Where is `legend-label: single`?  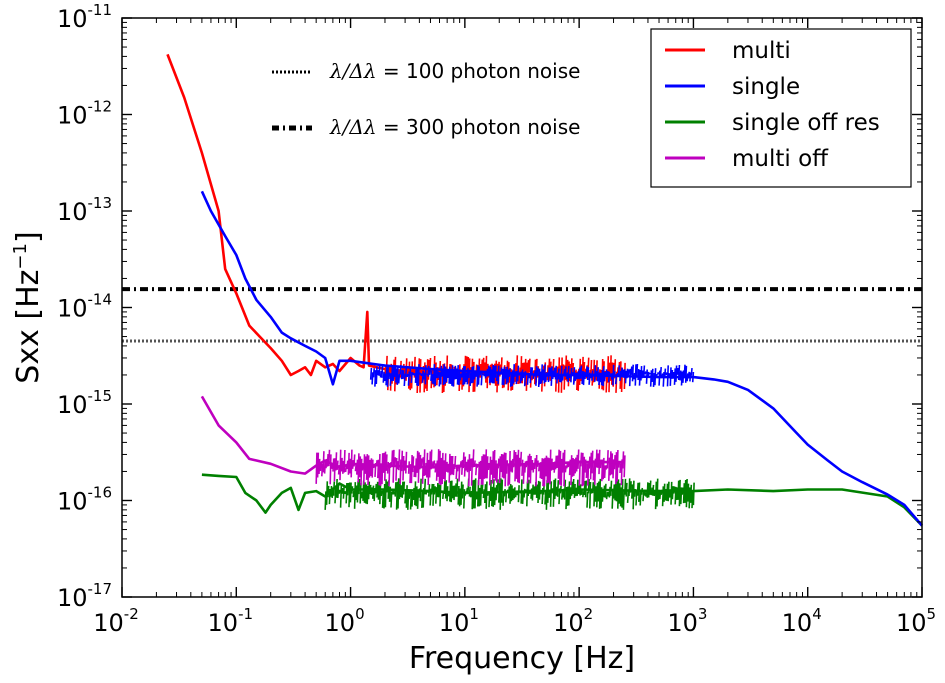 legend-label: single is located at coordinates (766, 87).